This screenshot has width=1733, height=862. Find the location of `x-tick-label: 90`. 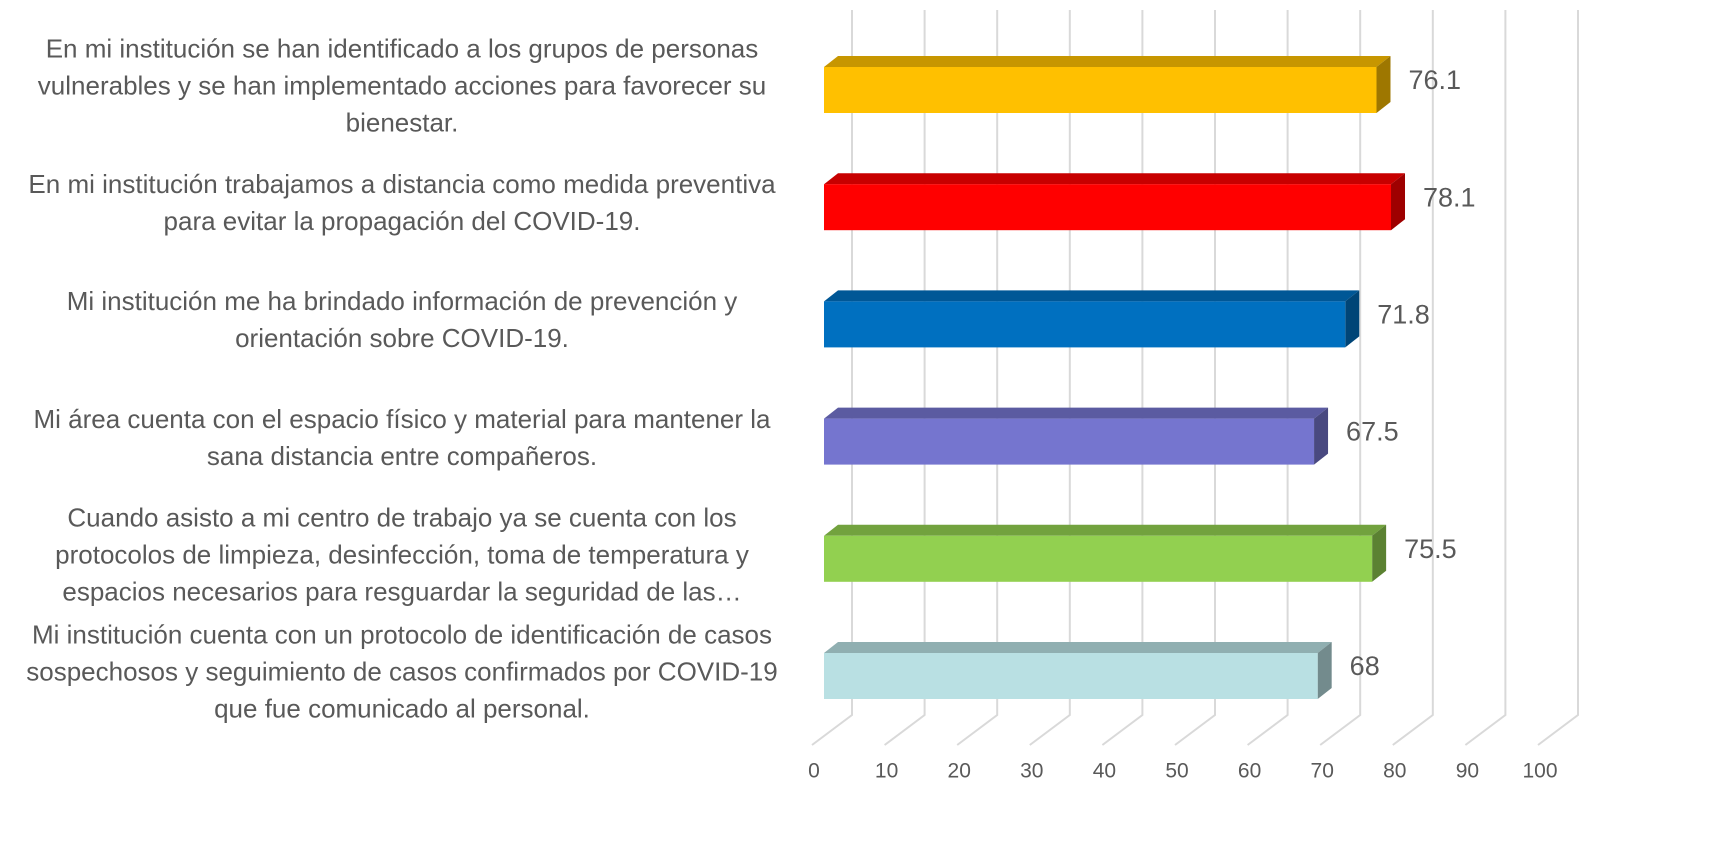

x-tick-label: 90 is located at coordinates (1467, 771).